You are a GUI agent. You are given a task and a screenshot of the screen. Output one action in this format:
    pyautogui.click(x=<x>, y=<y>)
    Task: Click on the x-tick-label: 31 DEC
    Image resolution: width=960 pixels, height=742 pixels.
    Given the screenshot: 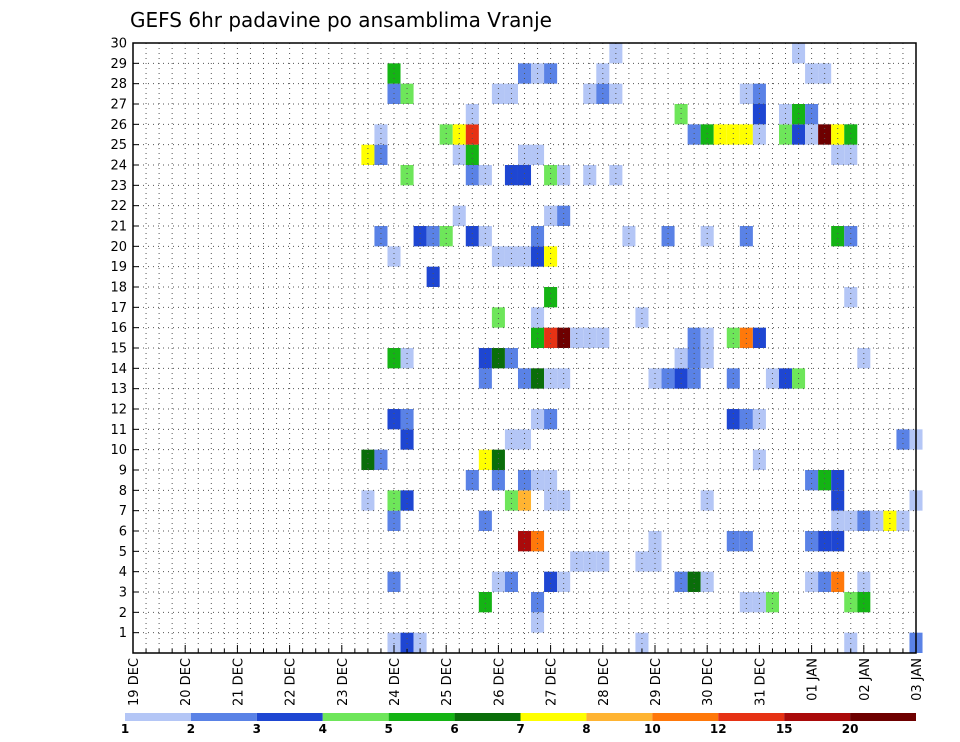 What is the action you would take?
    pyautogui.click(x=760, y=682)
    